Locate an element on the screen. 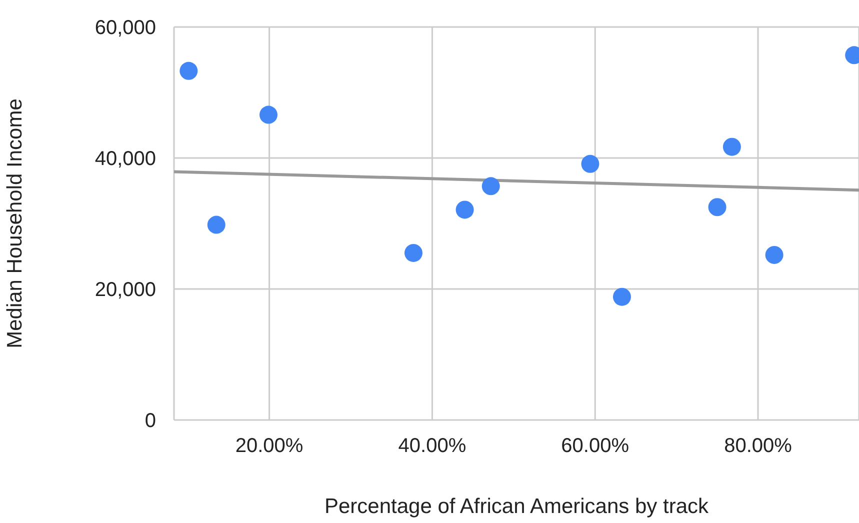  x-tick-label: 60.00% is located at coordinates (595, 446).